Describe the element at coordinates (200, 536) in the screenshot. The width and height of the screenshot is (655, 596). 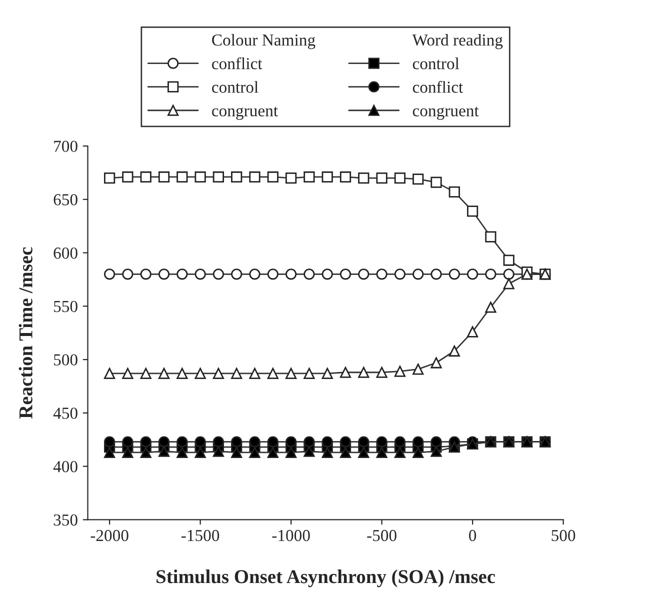
I see `x-tick-label: -1500` at that location.